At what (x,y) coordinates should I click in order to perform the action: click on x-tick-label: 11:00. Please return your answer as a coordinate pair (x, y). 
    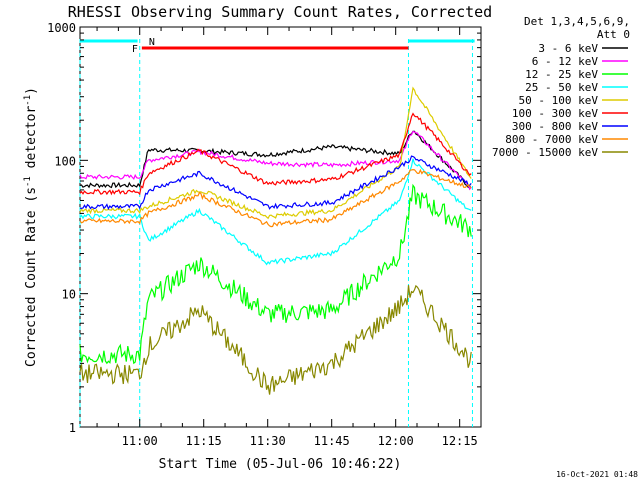
    Looking at the image, I should click on (140, 441).